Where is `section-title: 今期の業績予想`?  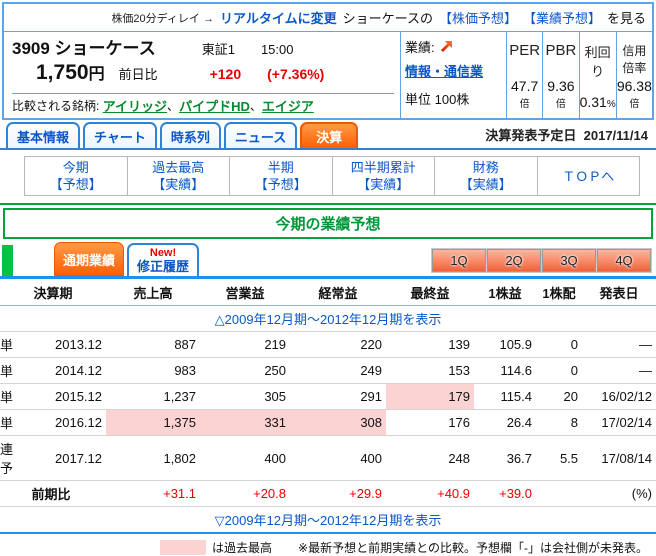 section-title: 今期の業績予想 is located at coordinates (328, 223).